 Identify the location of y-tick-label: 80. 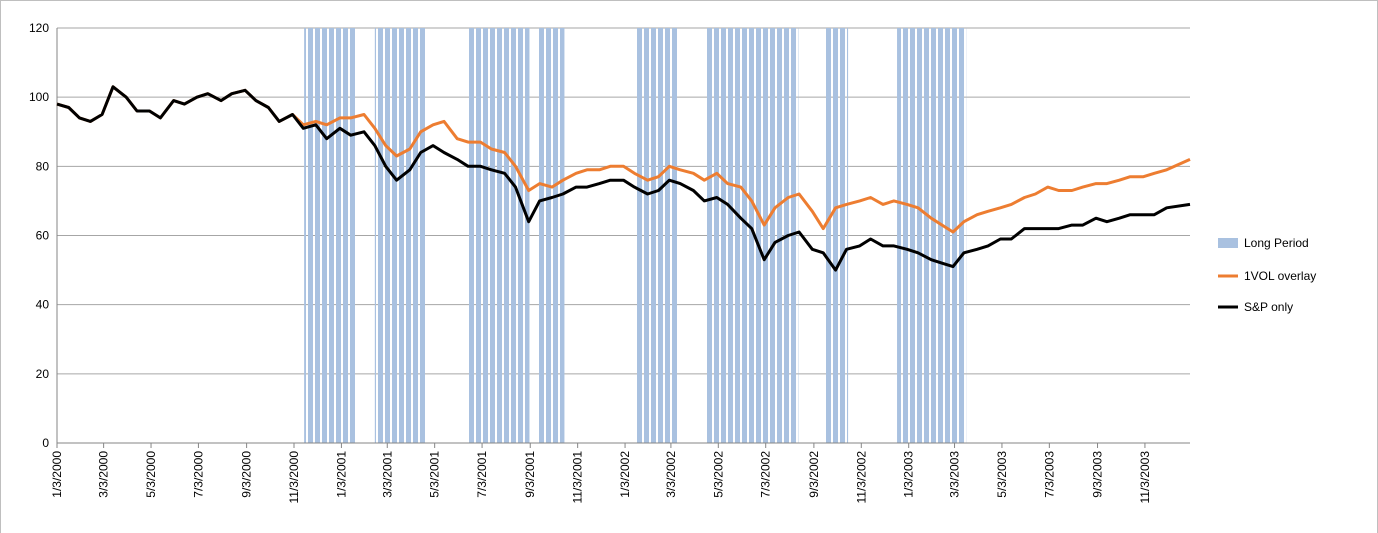
(43, 166).